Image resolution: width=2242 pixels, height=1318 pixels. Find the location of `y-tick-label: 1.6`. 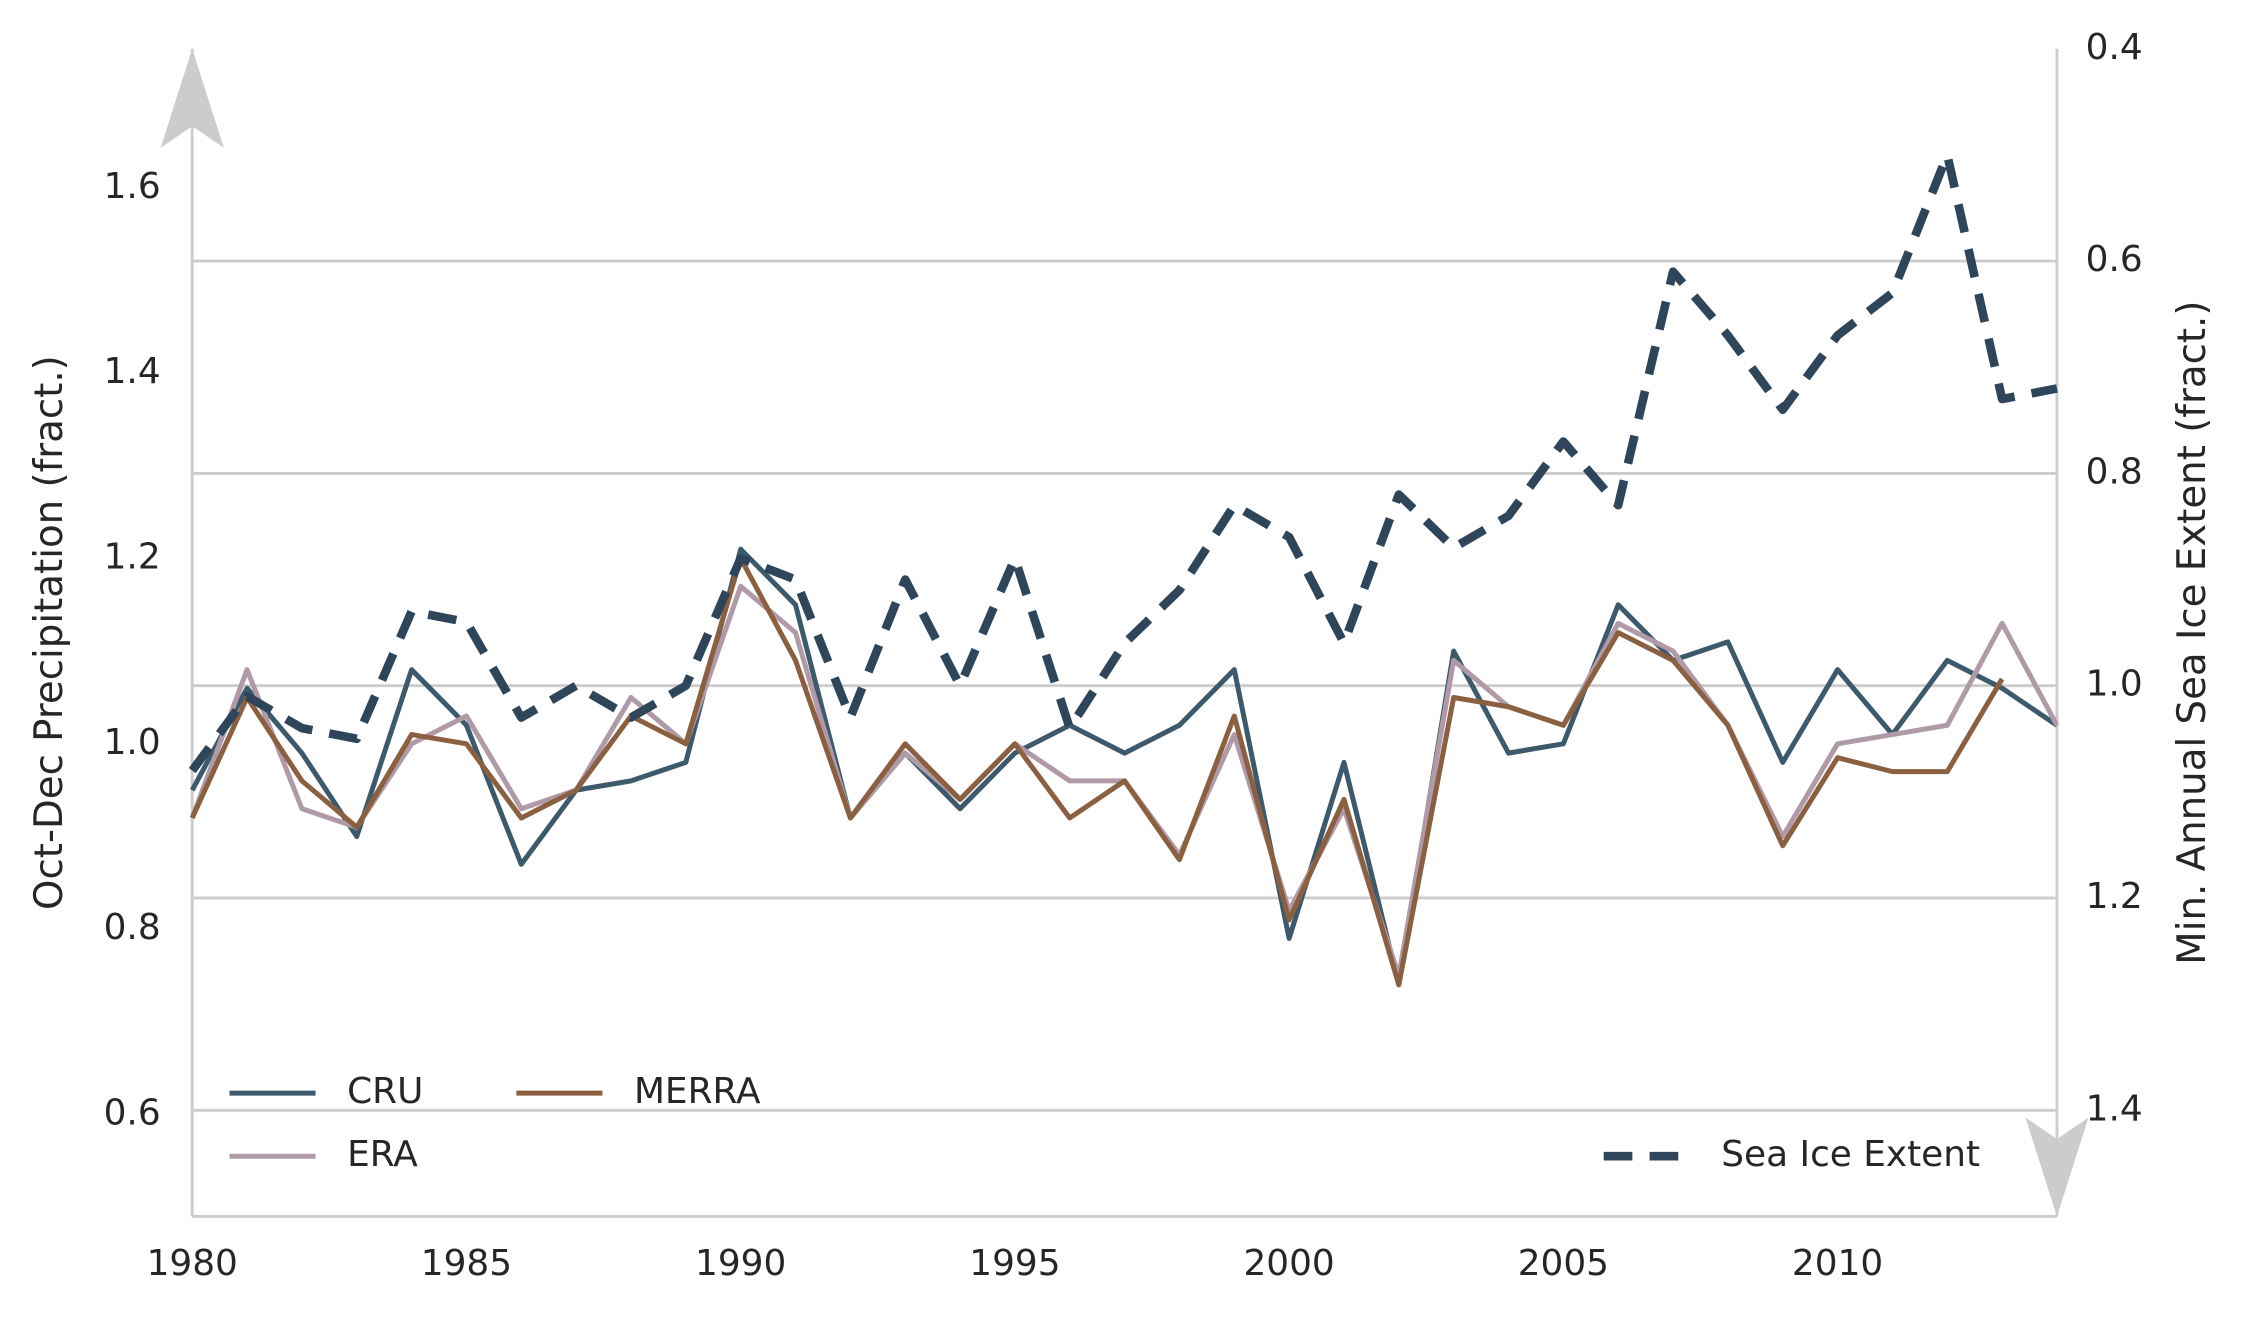

y-tick-label: 1.6 is located at coordinates (132, 186).